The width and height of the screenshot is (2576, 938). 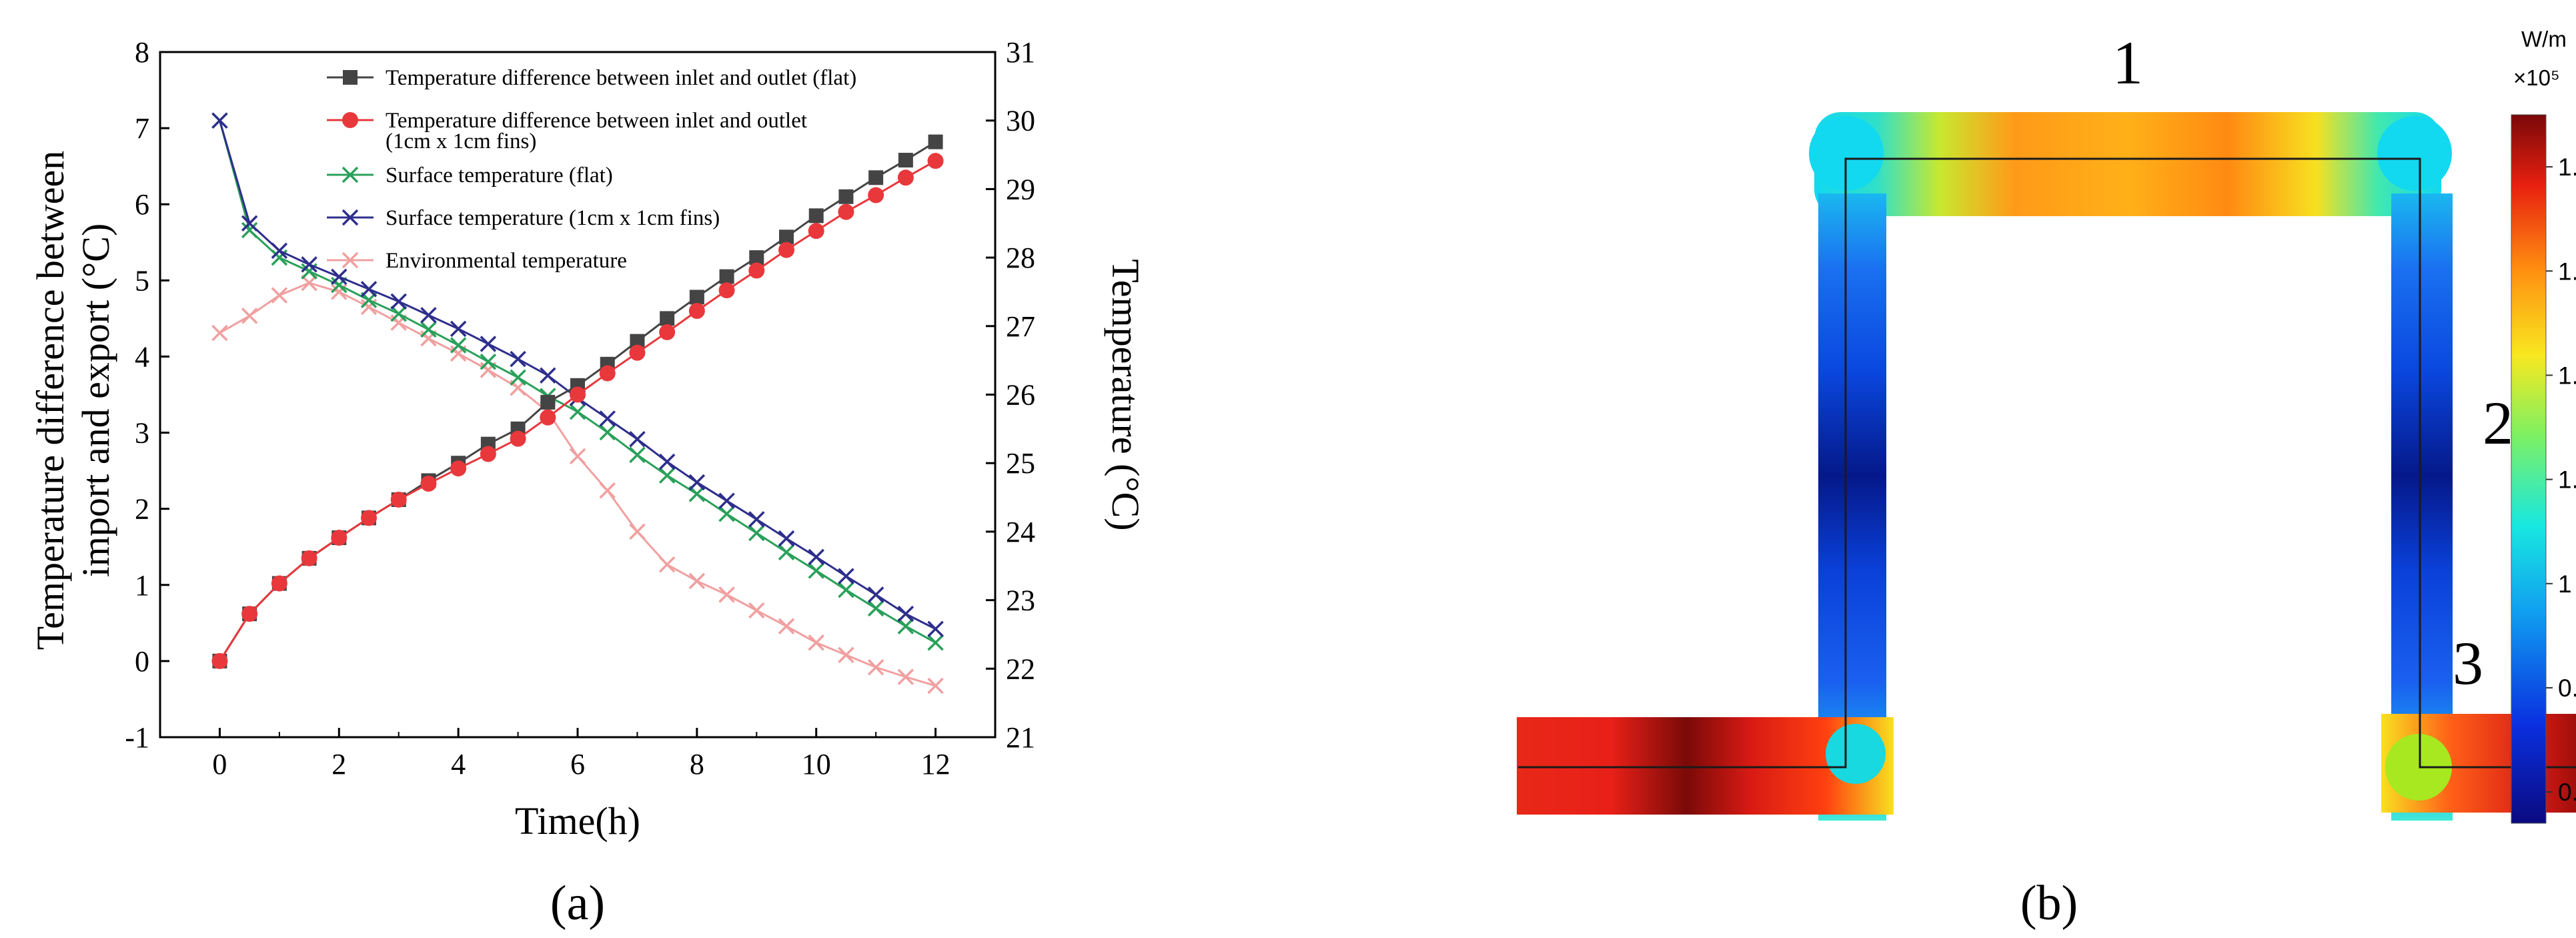 I want to click on colorbar-multiplier: ×10⁵, so click(x=2536, y=77).